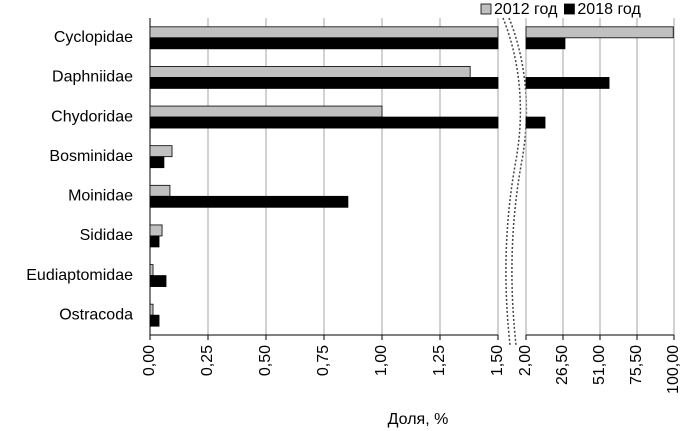 This screenshot has height=431, width=686. What do you see at coordinates (497, 360) in the screenshot?
I see `x-tick-label: 1,50` at bounding box center [497, 360].